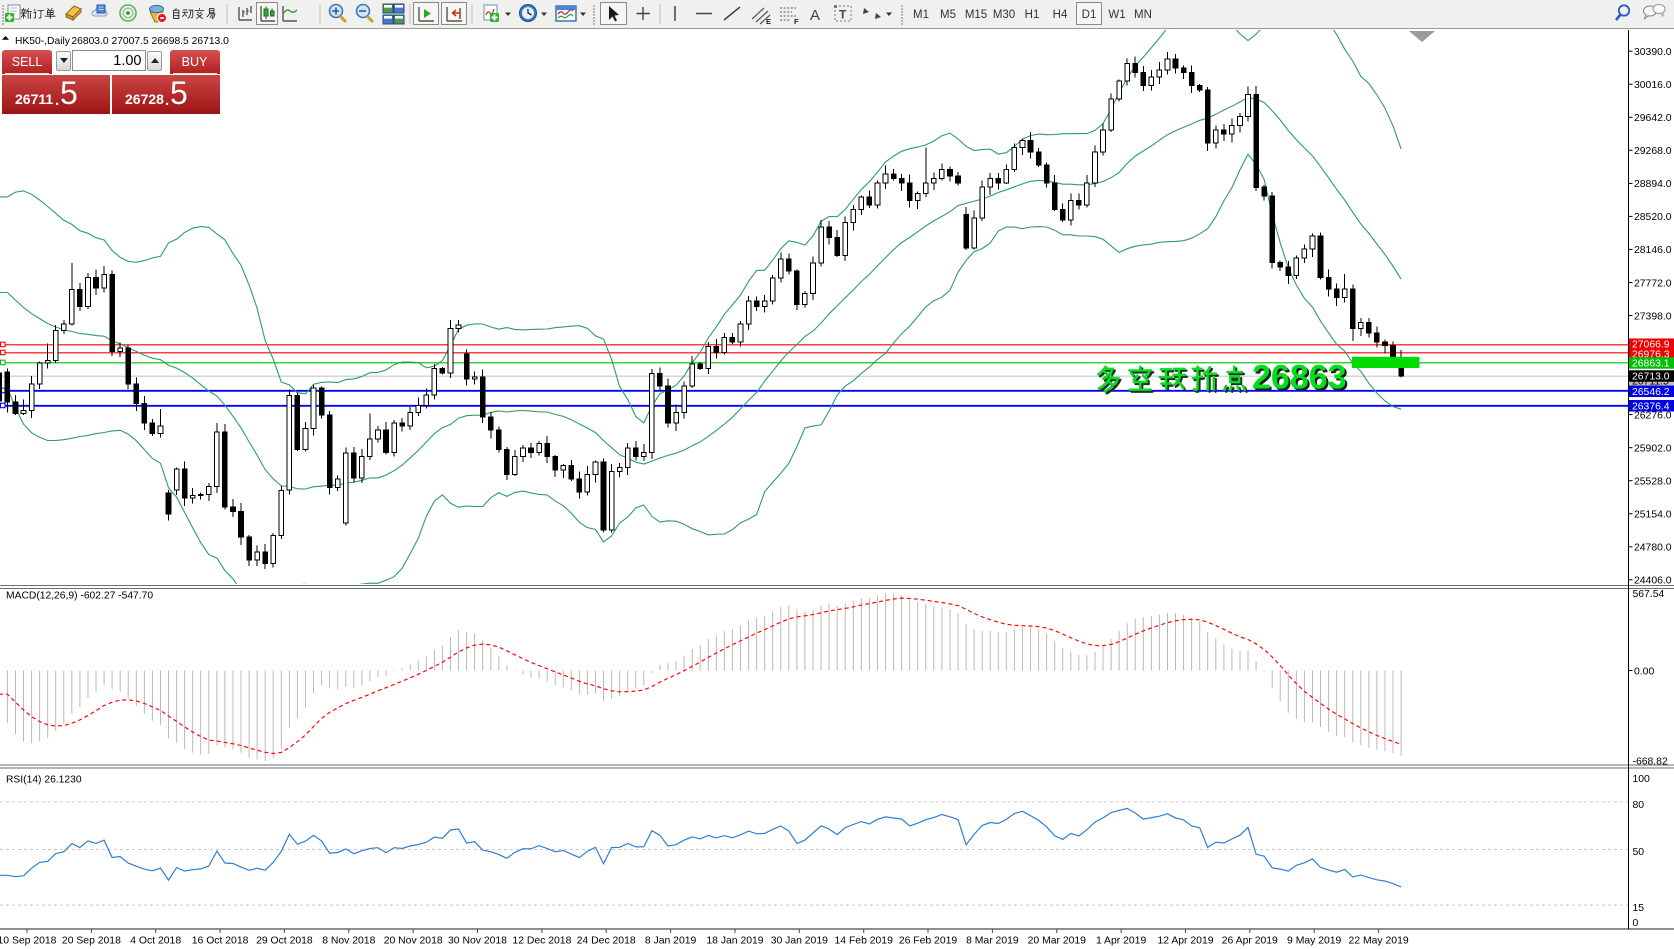 Image resolution: width=1674 pixels, height=949 pixels. Describe the element at coordinates (1653, 85) in the screenshot. I see `svg-text: 30016.0` at that location.